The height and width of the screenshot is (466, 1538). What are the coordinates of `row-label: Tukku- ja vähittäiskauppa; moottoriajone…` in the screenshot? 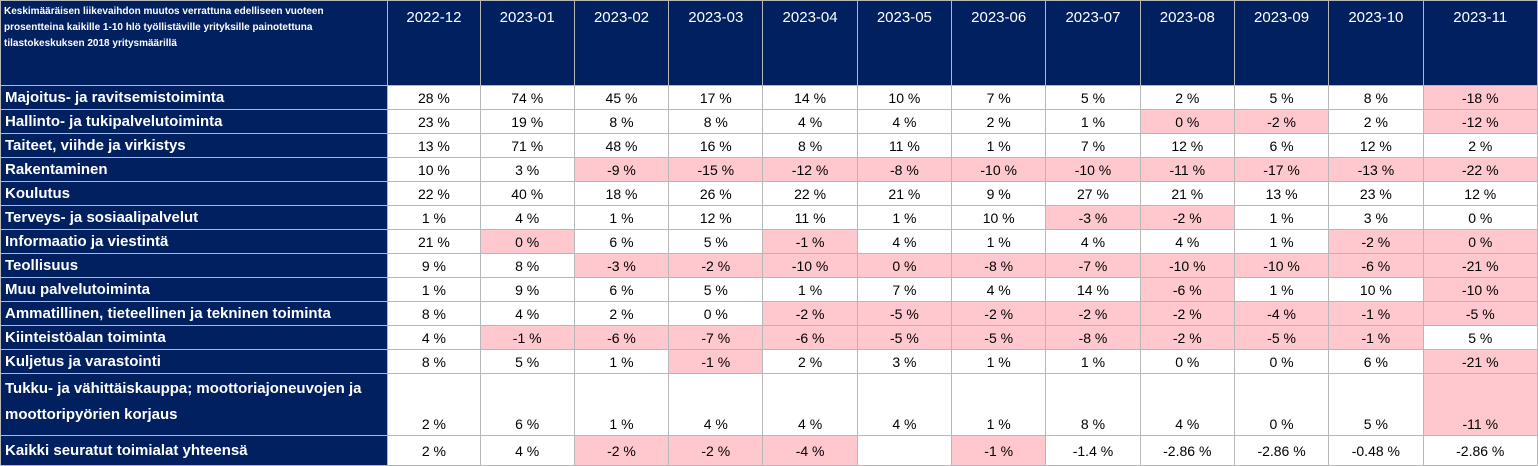 It's located at (194, 404).